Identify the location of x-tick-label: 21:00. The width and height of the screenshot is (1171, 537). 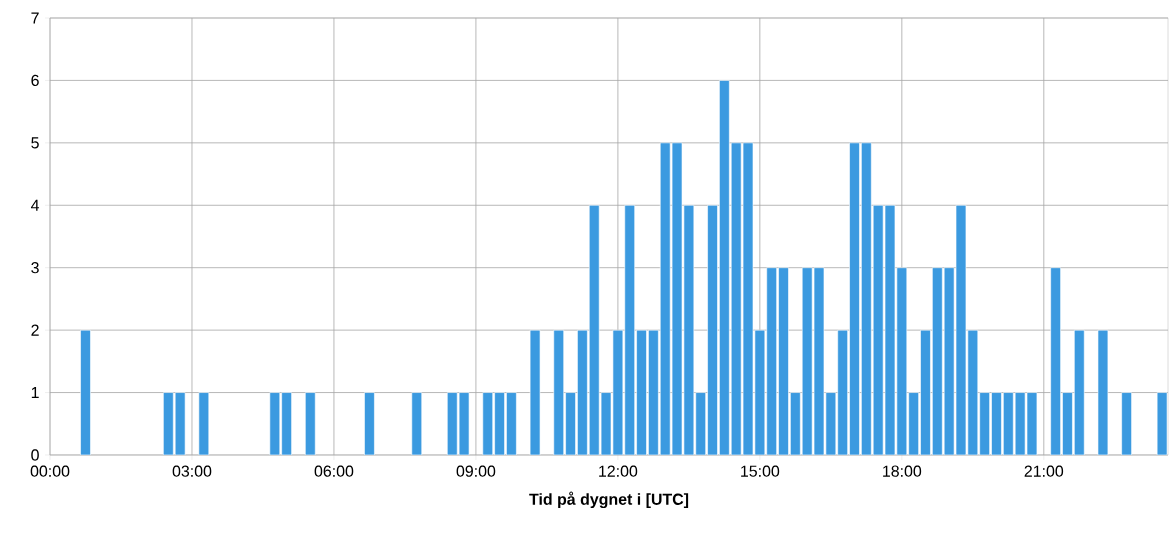
(1044, 471).